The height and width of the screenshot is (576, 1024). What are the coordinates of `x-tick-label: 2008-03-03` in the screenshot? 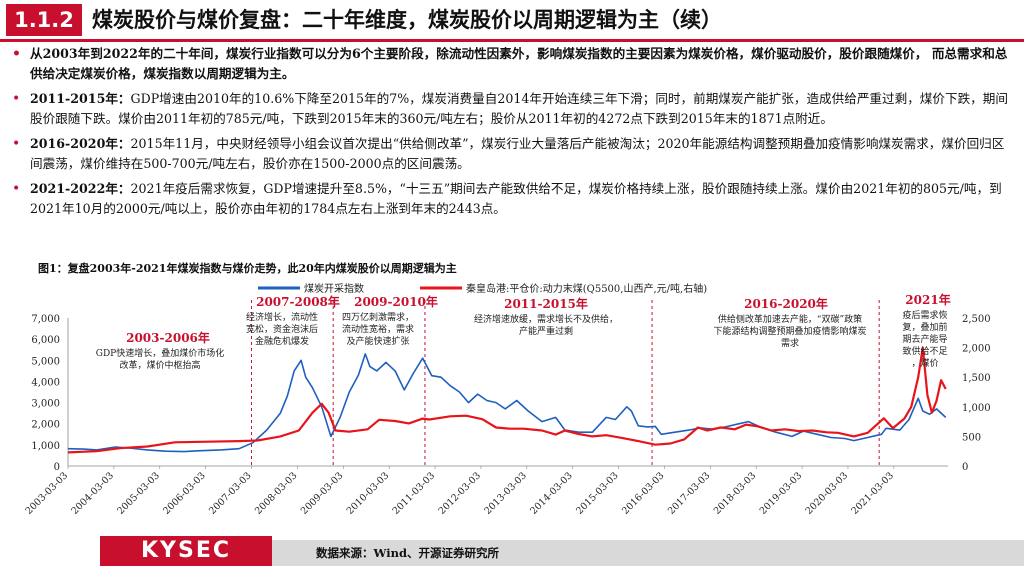 It's located at (276, 493).